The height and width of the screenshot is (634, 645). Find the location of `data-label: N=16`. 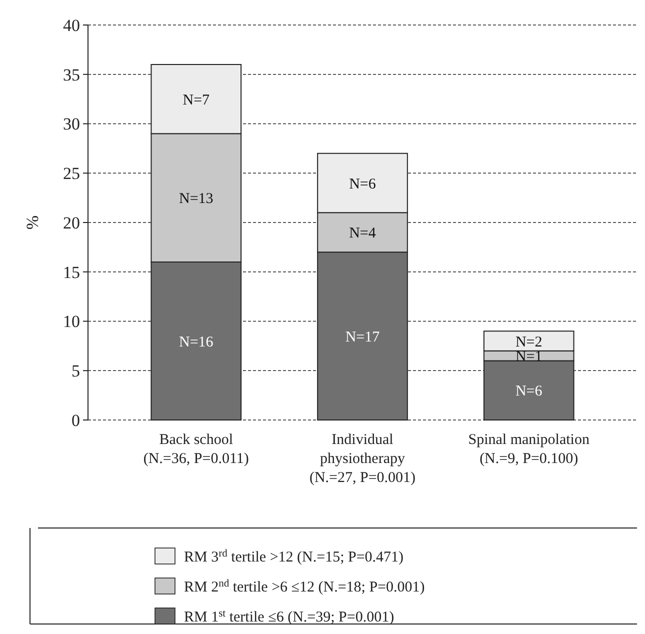

data-label: N=16 is located at coordinates (196, 342).